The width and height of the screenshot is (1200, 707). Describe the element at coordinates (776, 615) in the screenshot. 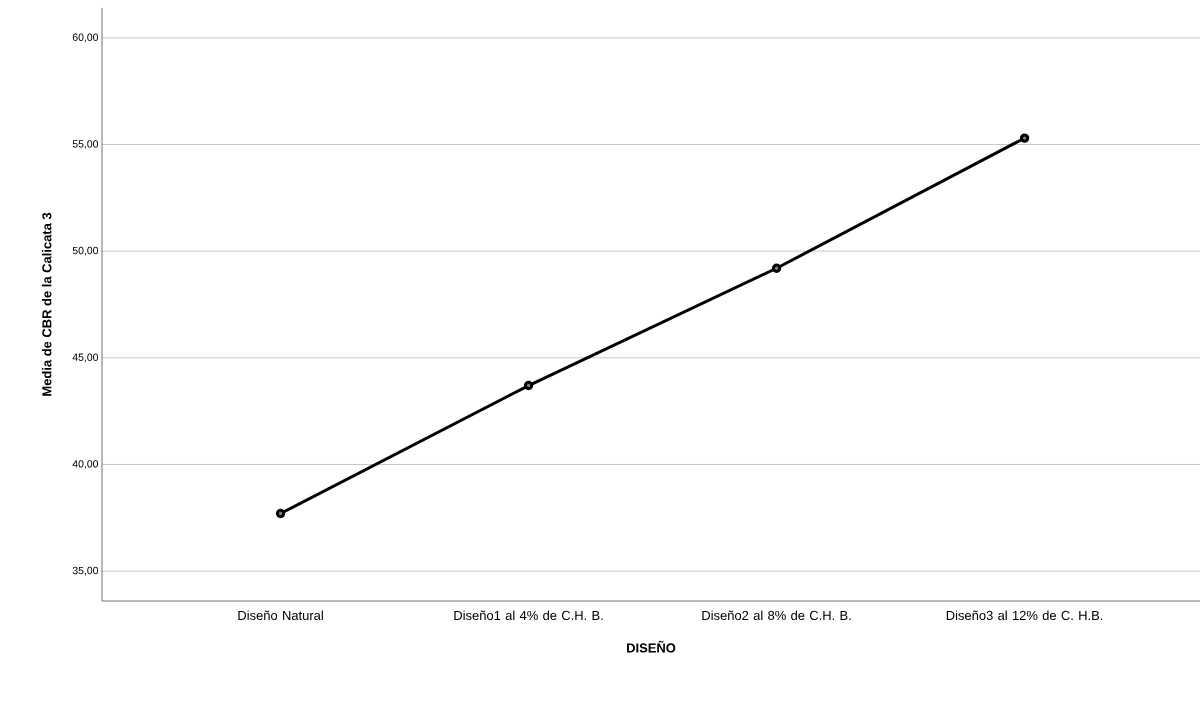

I see `x-tick-label: Diseño2 al 8% de C.H. B.` at that location.